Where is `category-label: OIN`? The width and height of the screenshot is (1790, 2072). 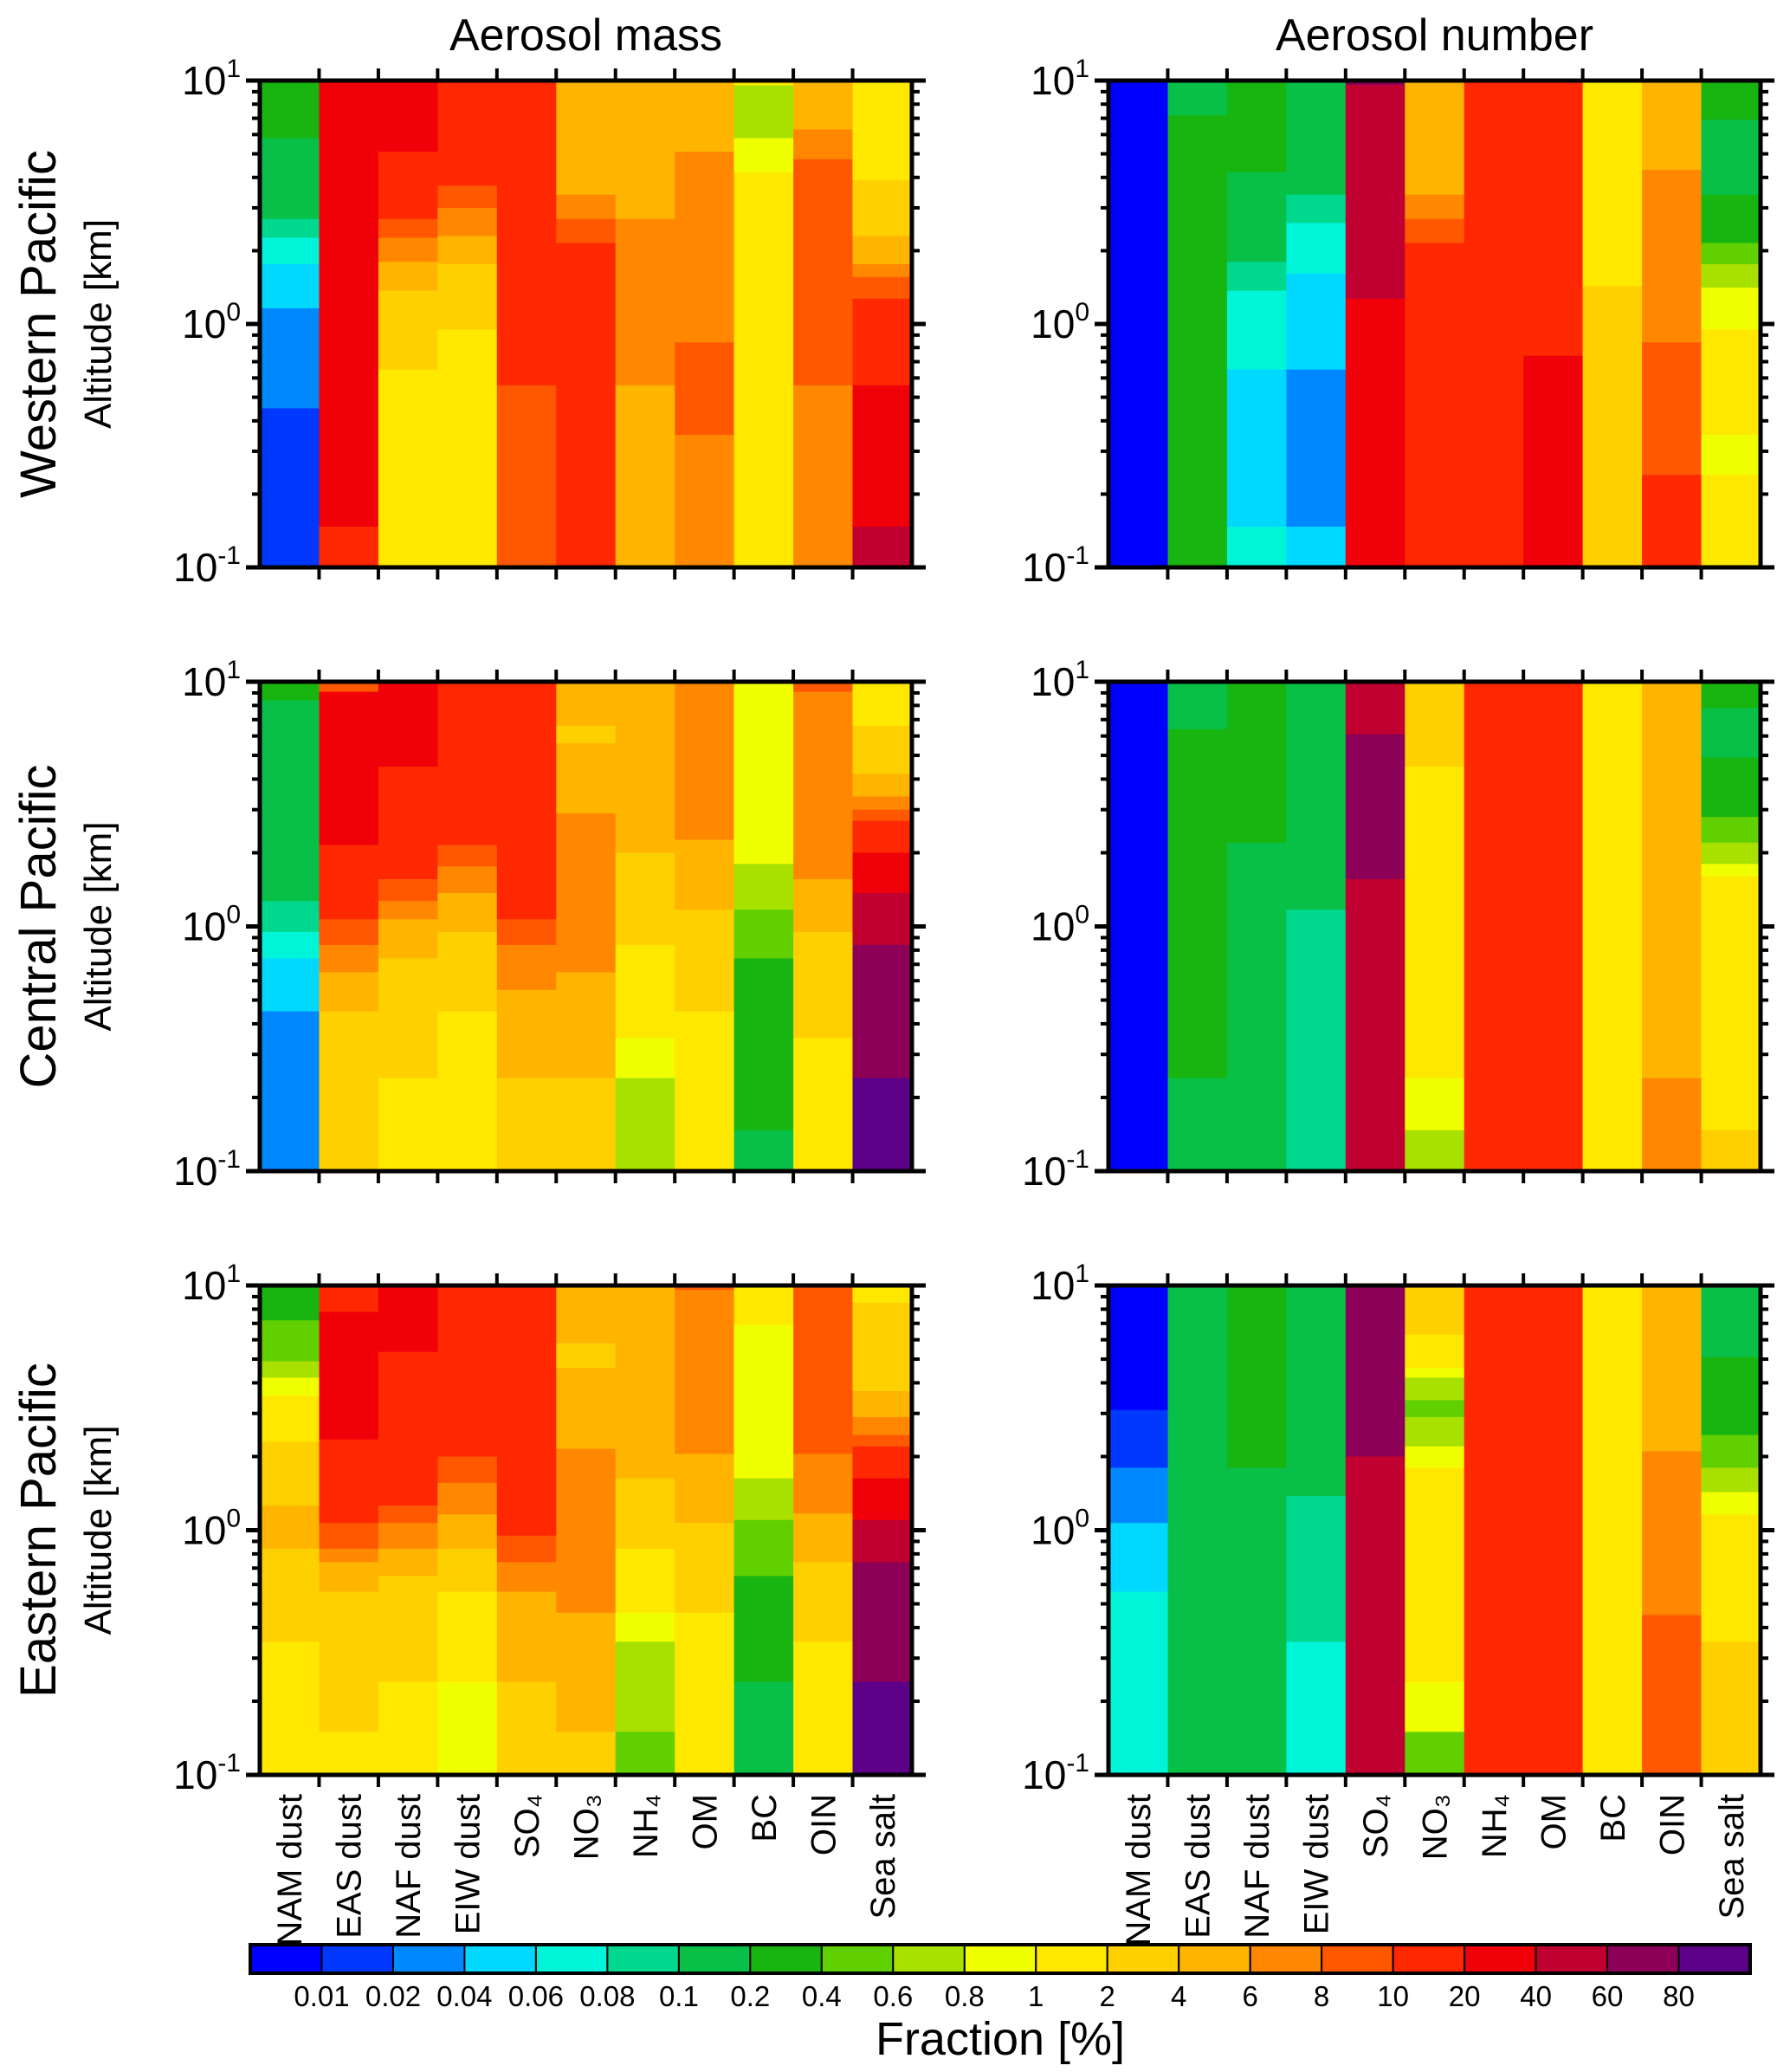 category-label: OIN is located at coordinates (824, 1824).